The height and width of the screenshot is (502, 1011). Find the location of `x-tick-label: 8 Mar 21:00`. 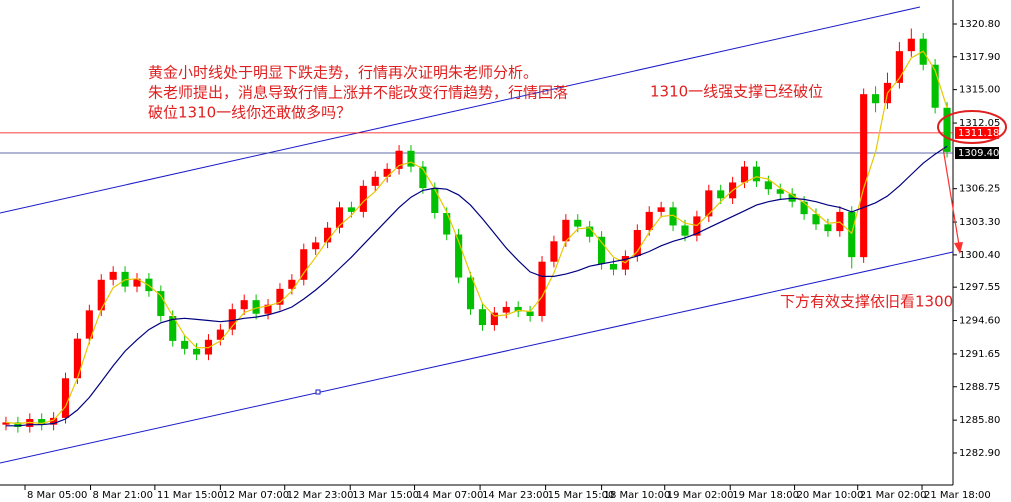

x-tick-label: 8 Mar 21:00 is located at coordinates (123, 495).